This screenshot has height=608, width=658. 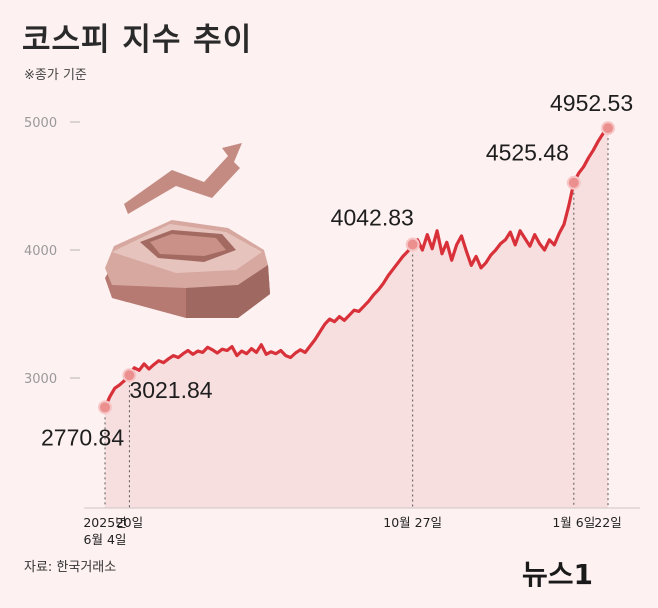 What do you see at coordinates (82, 437) in the screenshot?
I see `value-label: 2770.84` at bounding box center [82, 437].